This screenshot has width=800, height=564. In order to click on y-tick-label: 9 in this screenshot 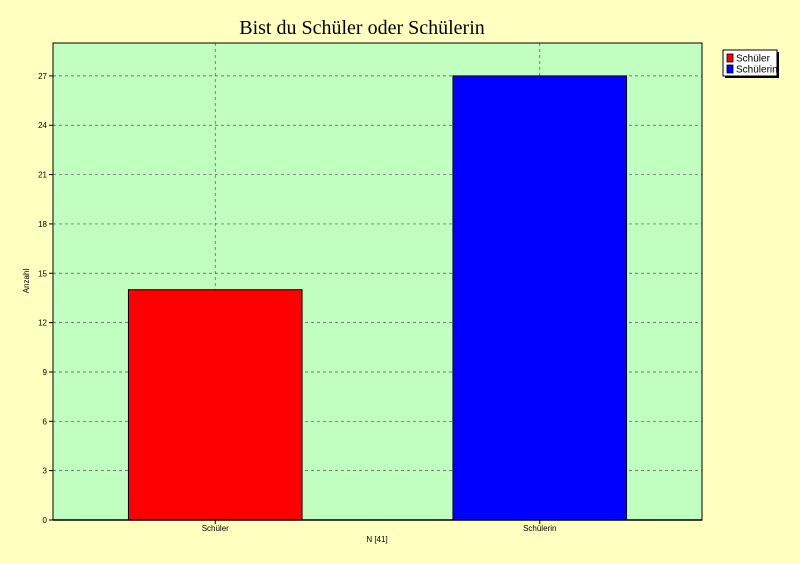, I will do `click(45, 372)`.